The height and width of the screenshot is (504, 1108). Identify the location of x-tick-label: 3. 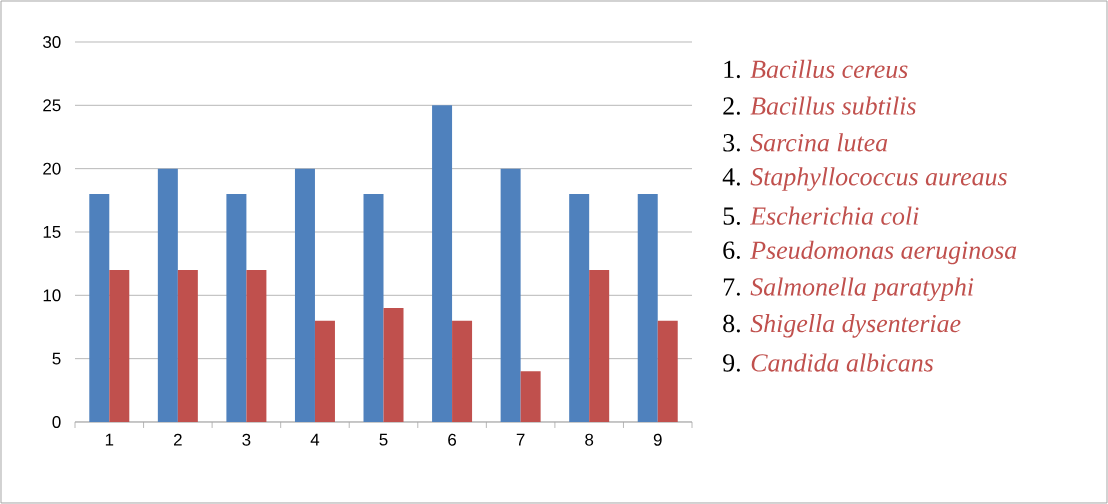
(246, 439).